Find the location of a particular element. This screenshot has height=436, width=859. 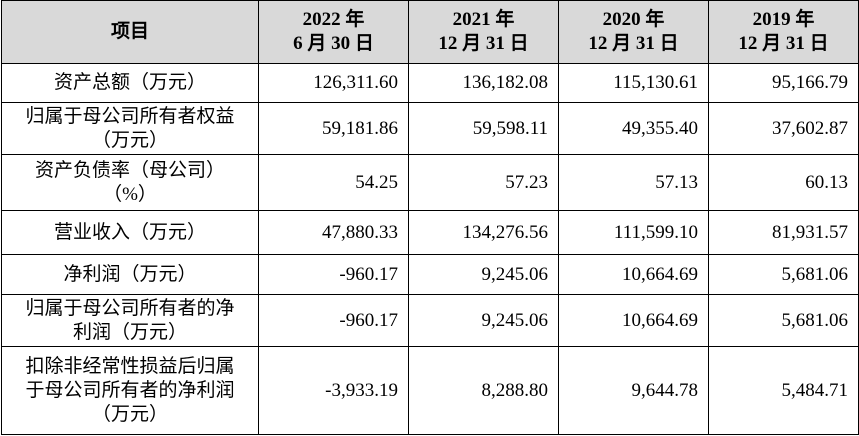

label-text: 净利润（万元） is located at coordinates (130, 274).